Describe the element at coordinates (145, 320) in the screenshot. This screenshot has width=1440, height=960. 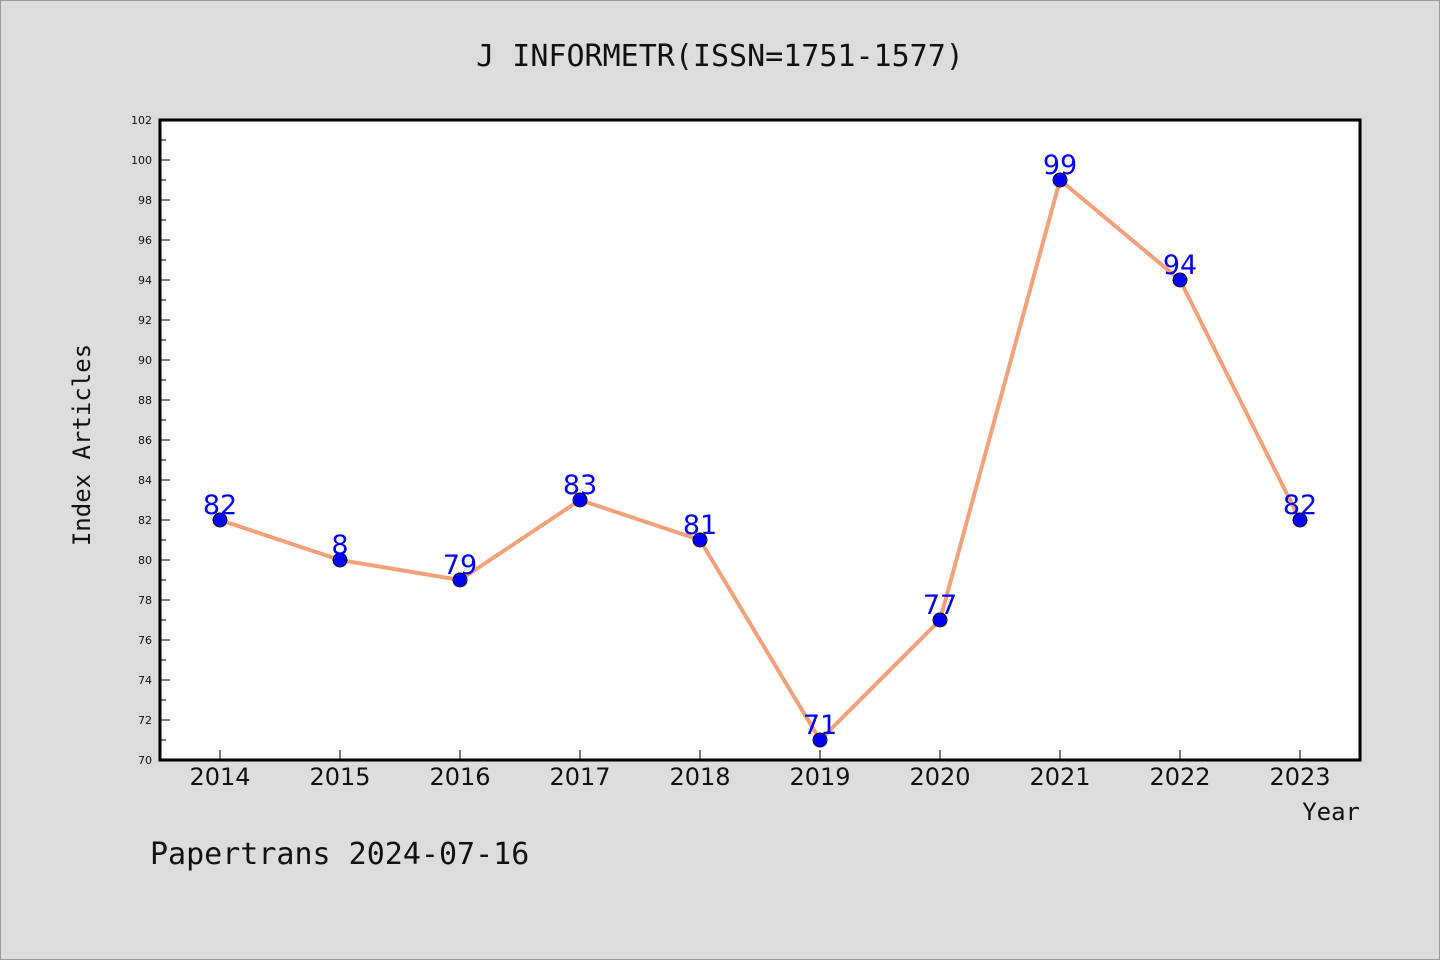
I see `y-tick-label: 92` at that location.